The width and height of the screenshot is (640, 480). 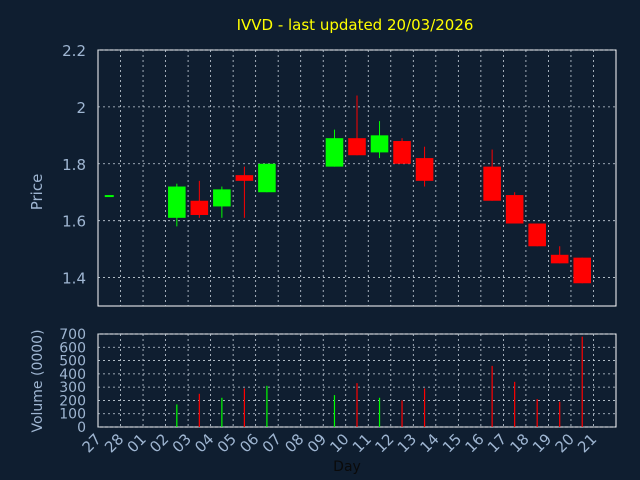 I want to click on price-y-ticks: 1.4 1.6 1.8 2 2.2, so click(x=74, y=165).